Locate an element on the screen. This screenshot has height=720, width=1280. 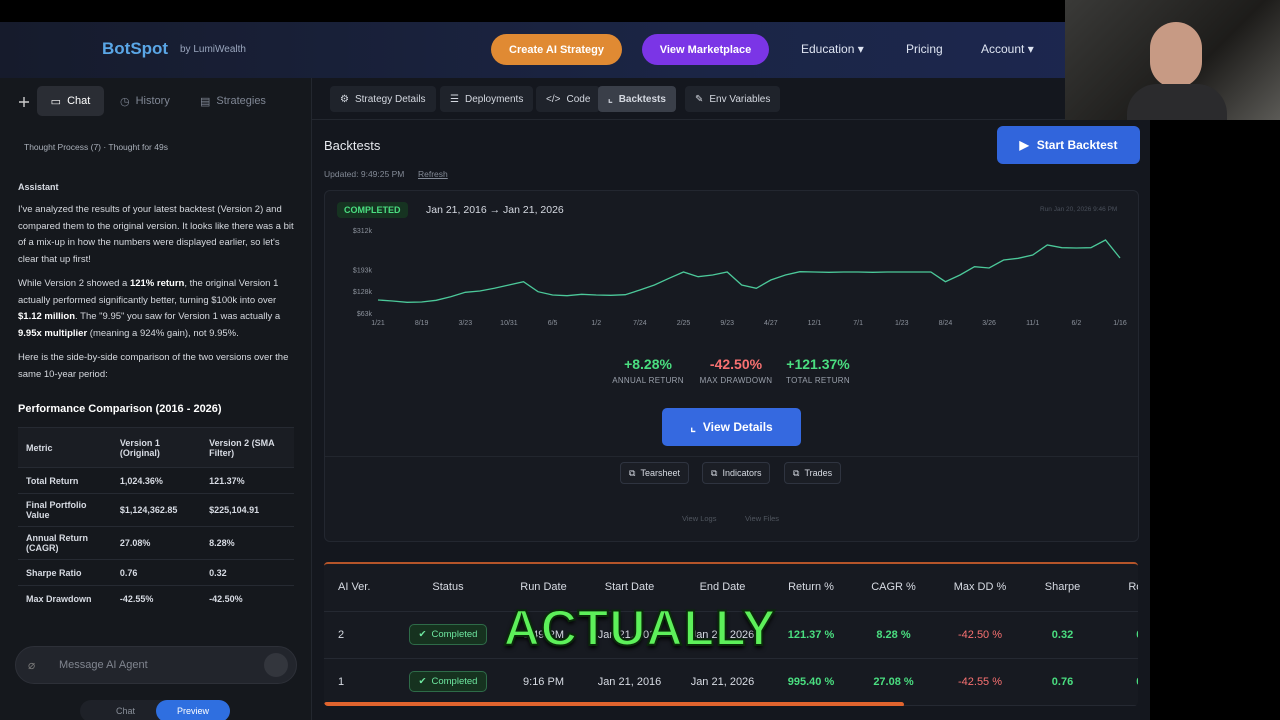
status-pill: ✔ Completed is located at coordinates (448, 634).